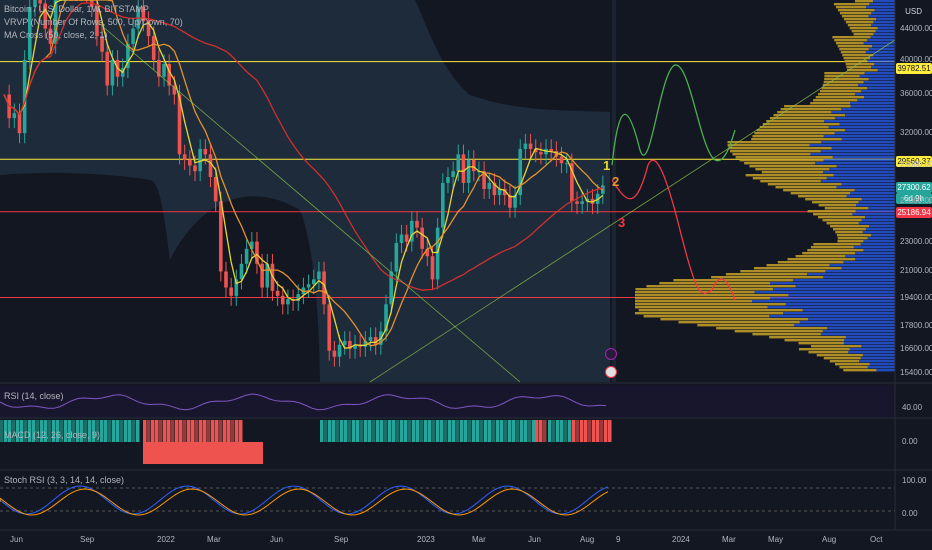  Describe the element at coordinates (34, 396) in the screenshot. I see `rsi-label: RSI (14, close)` at that location.